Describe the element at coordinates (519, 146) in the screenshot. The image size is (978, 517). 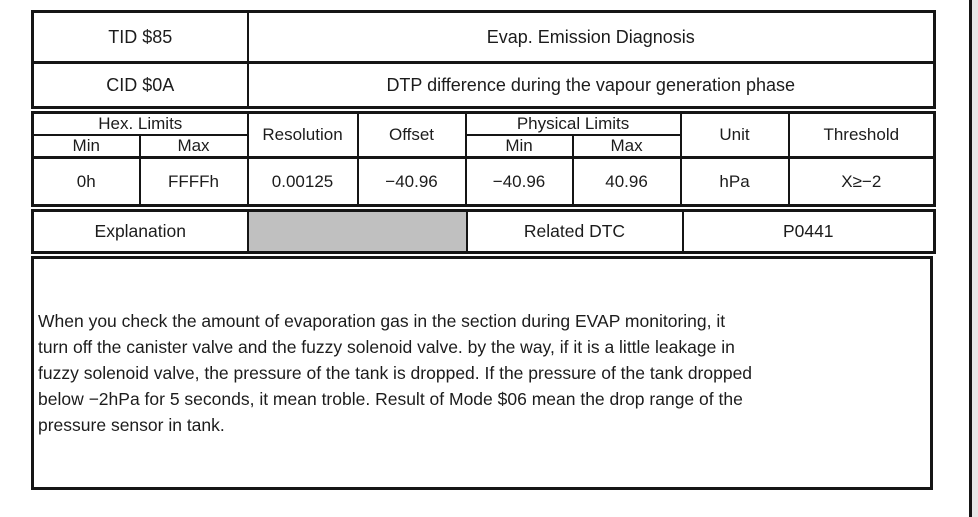
I see `phys-min-header: Min` at that location.